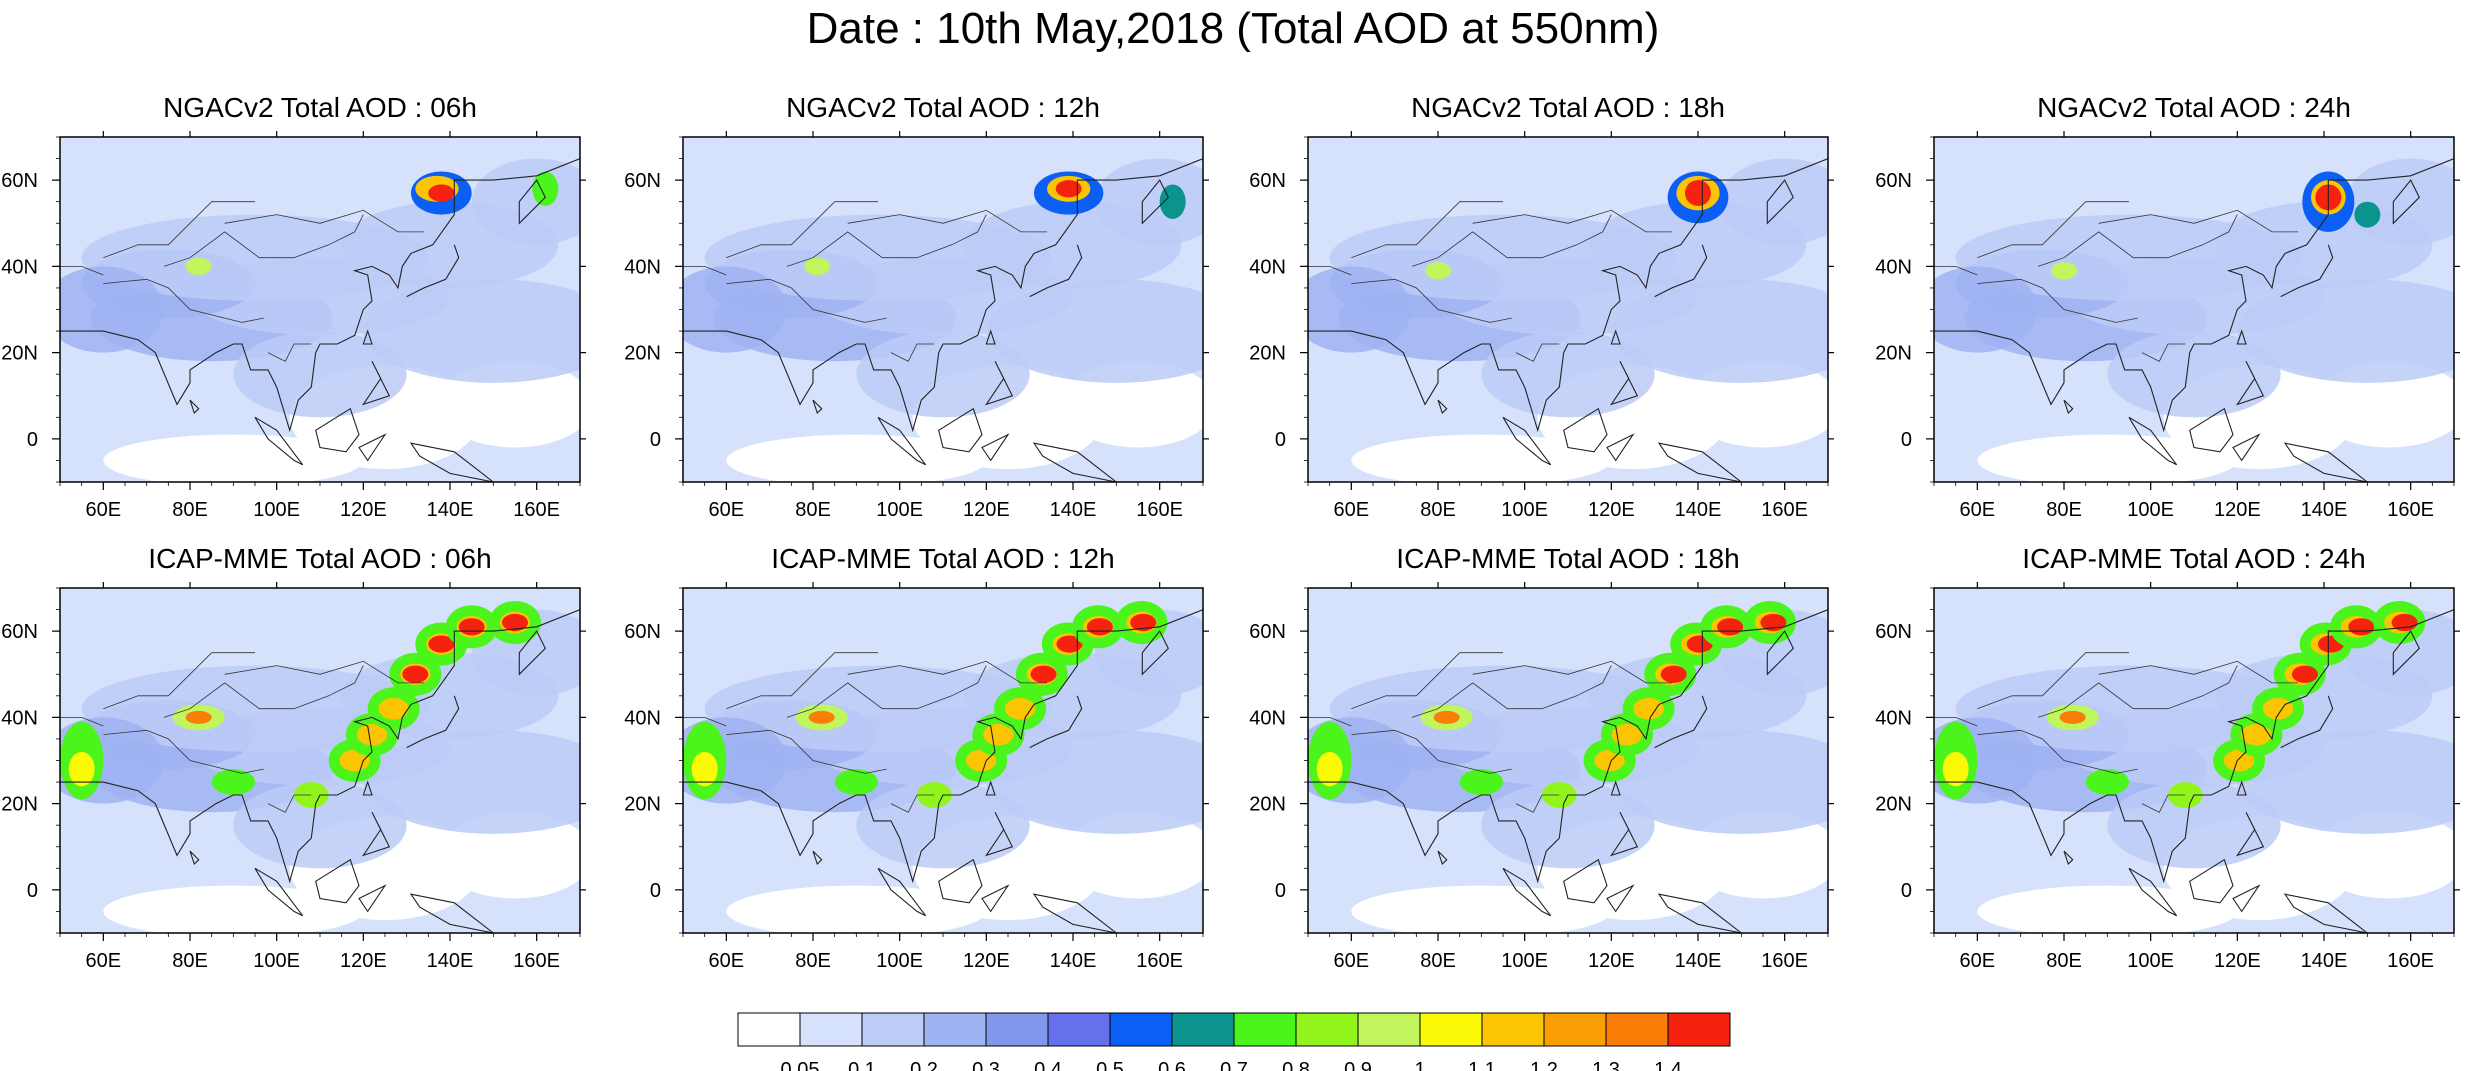  I want to click on y-tick-label: 0, so click(655, 440).